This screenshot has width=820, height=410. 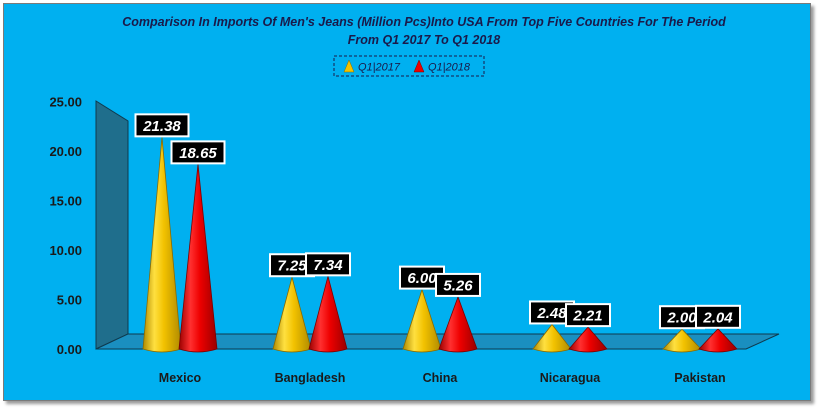 I want to click on data-label-box-bangladesh-q1-2018, so click(x=328, y=264).